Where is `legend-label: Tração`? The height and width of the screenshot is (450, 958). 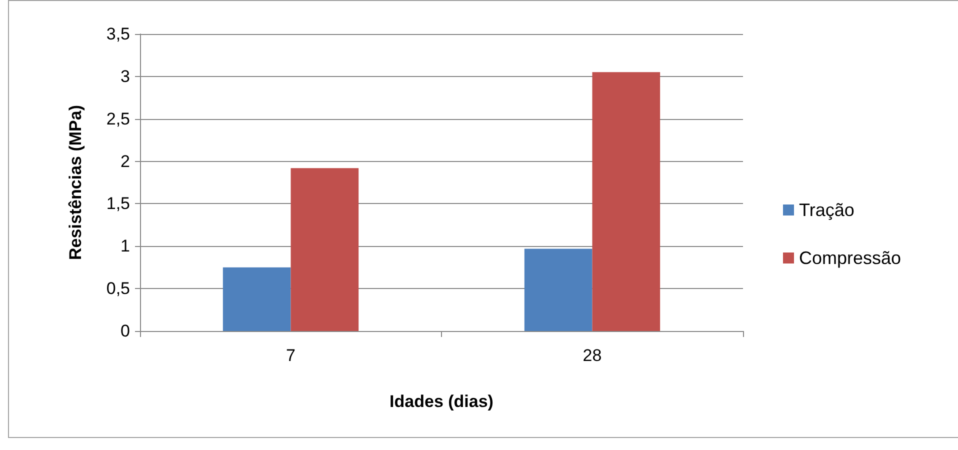 legend-label: Tração is located at coordinates (826, 210).